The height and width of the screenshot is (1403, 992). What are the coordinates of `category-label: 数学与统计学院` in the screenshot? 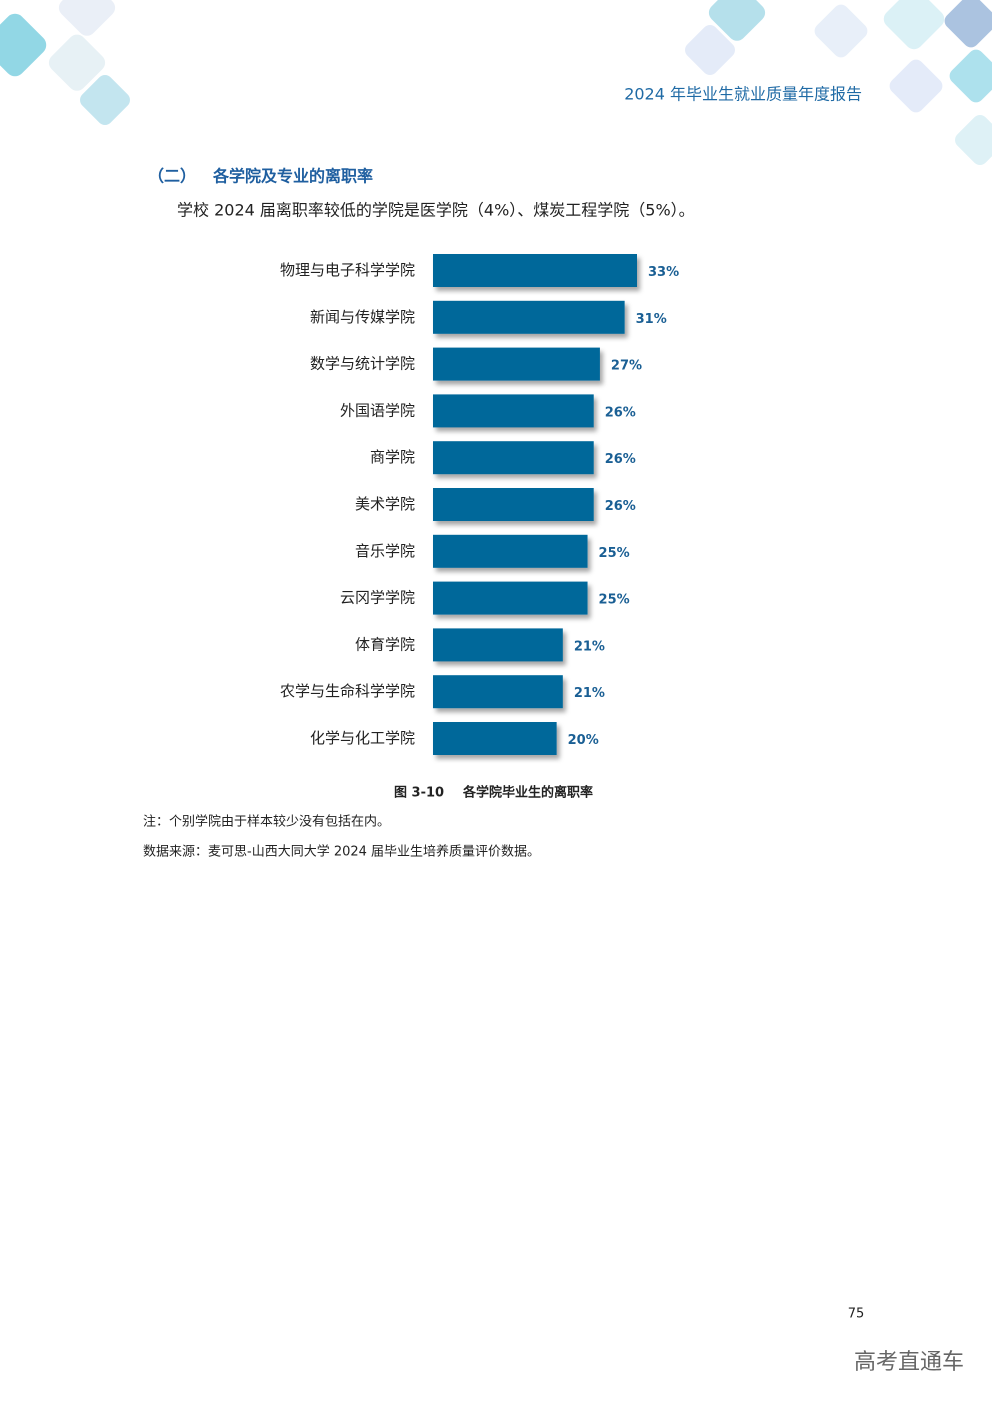 It's located at (362, 364).